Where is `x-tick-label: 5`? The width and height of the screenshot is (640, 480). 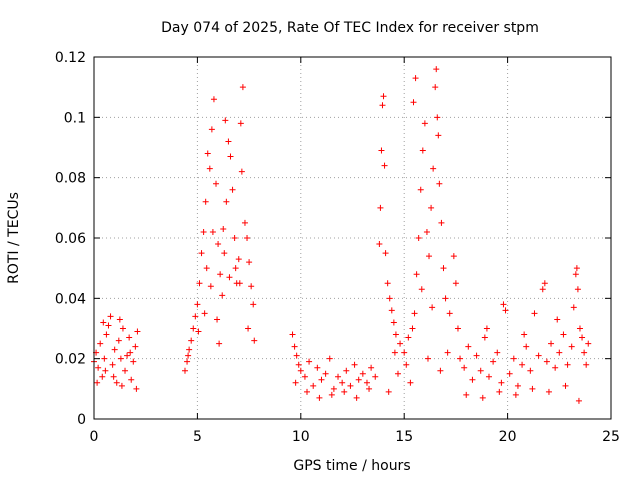
x-tick-label: 5 is located at coordinates (197, 437).